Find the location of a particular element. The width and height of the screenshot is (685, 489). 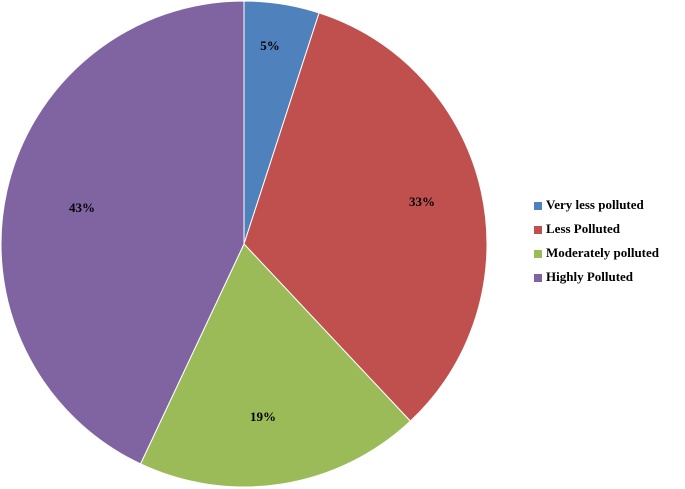

legend-label: Highly Polluted is located at coordinates (590, 276).